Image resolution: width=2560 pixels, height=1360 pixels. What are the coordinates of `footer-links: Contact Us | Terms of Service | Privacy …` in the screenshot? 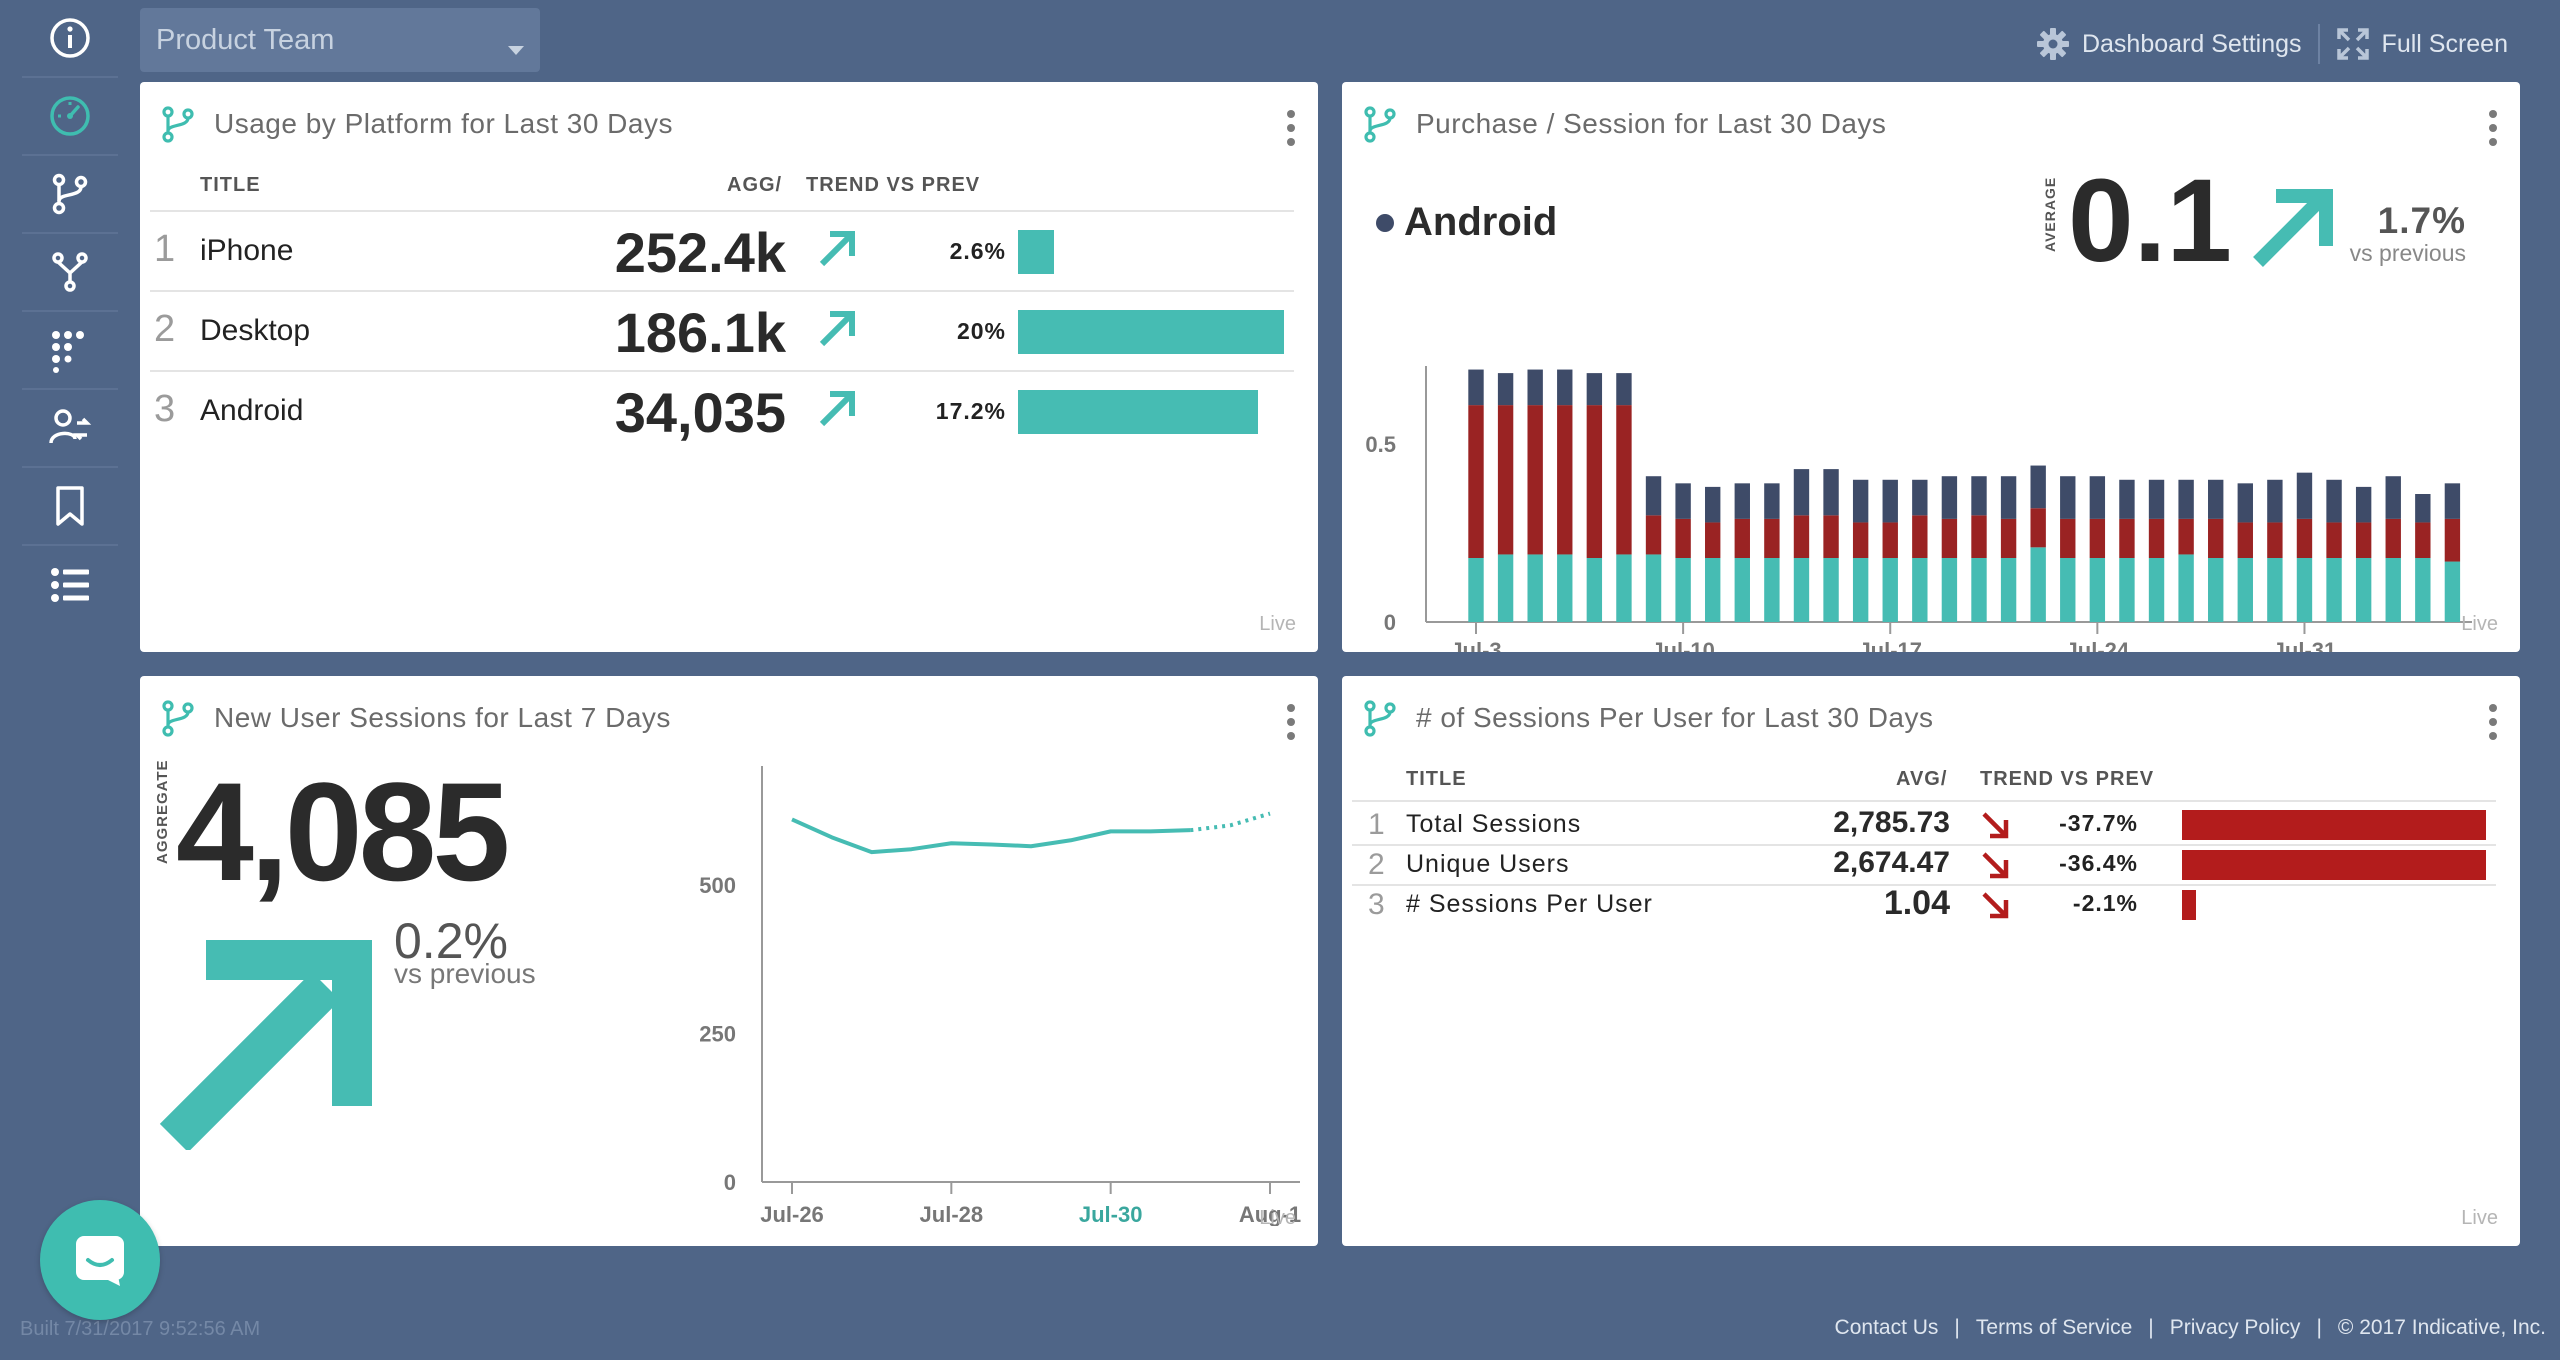 It's located at (2190, 1328).